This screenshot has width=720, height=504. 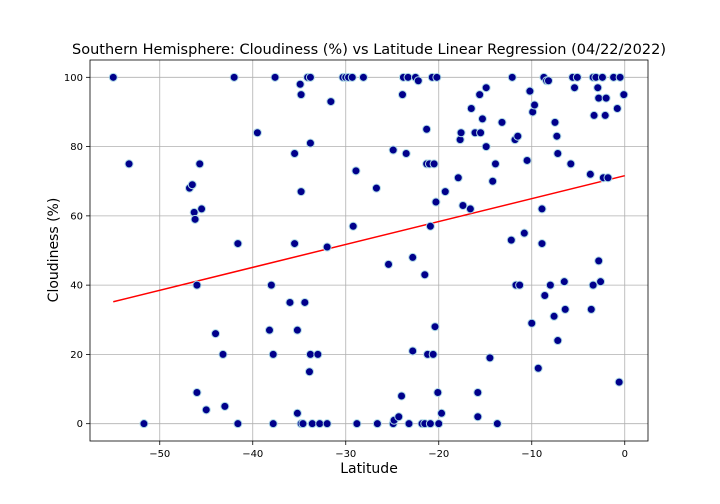 I want to click on x-tick-label: −10, so click(x=531, y=454).